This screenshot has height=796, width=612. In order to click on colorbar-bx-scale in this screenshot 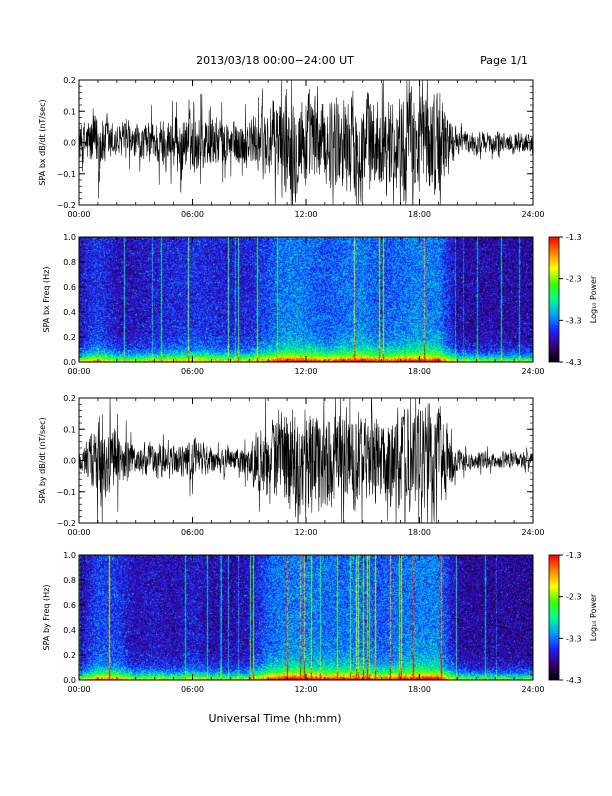, I will do `click(554, 299)`.